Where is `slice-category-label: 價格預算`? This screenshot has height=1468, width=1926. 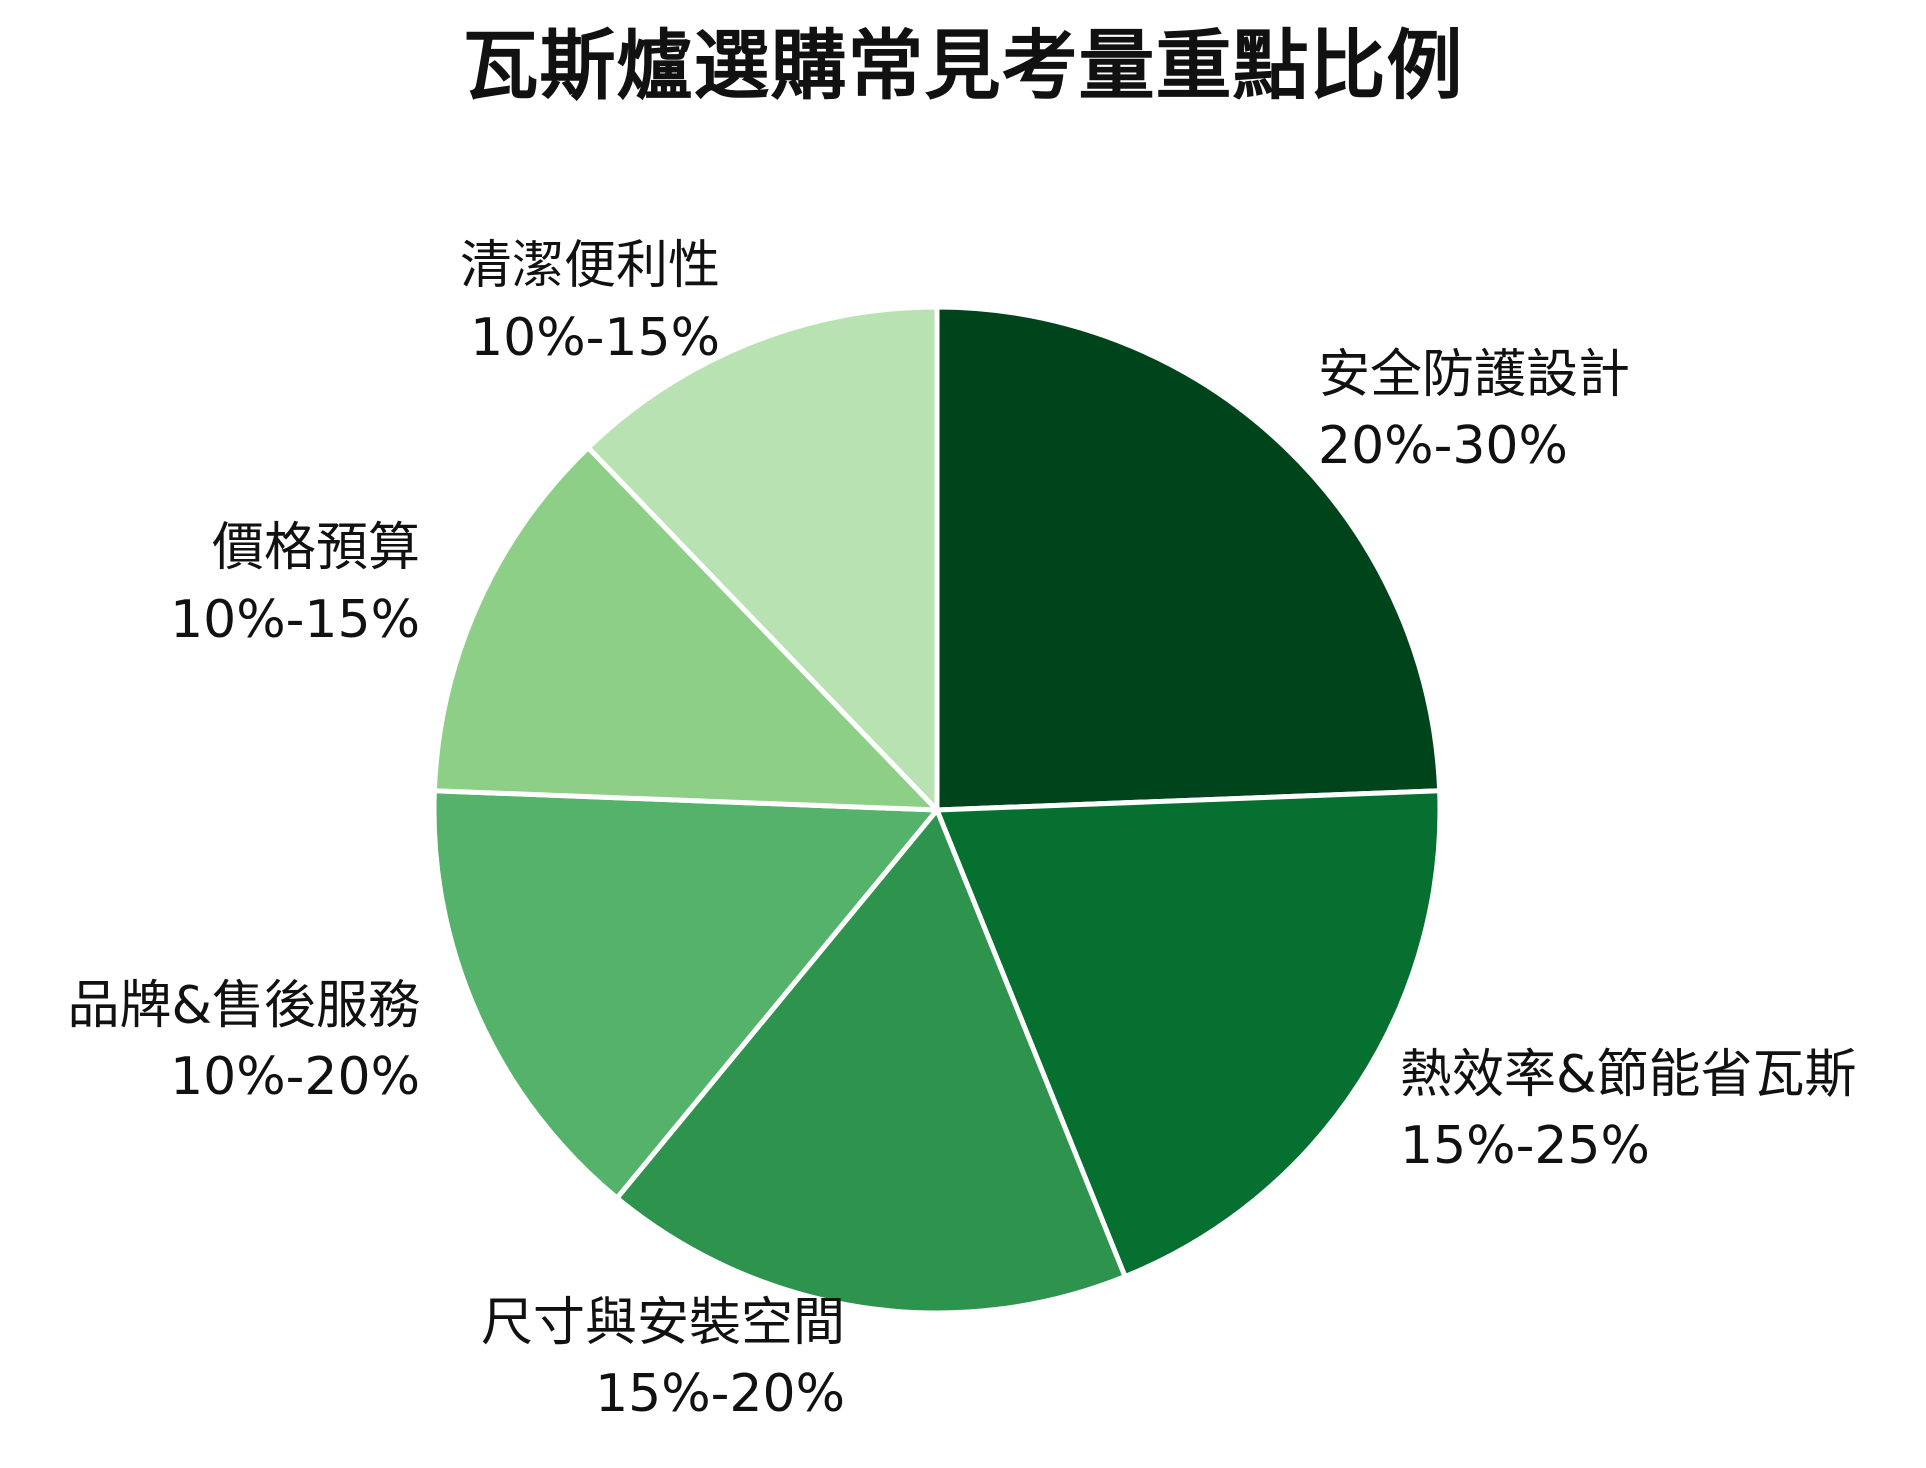 slice-category-label: 價格預算 is located at coordinates (316, 548).